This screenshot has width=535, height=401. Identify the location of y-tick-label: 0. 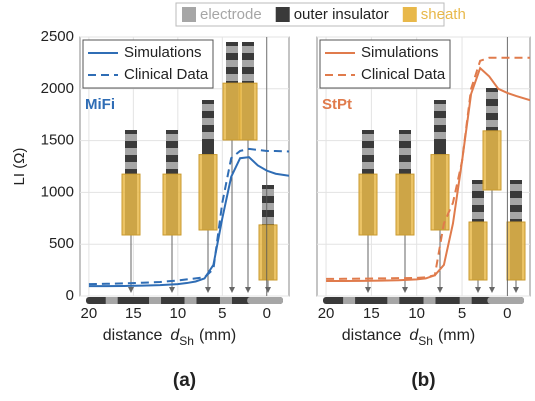
(70, 295).